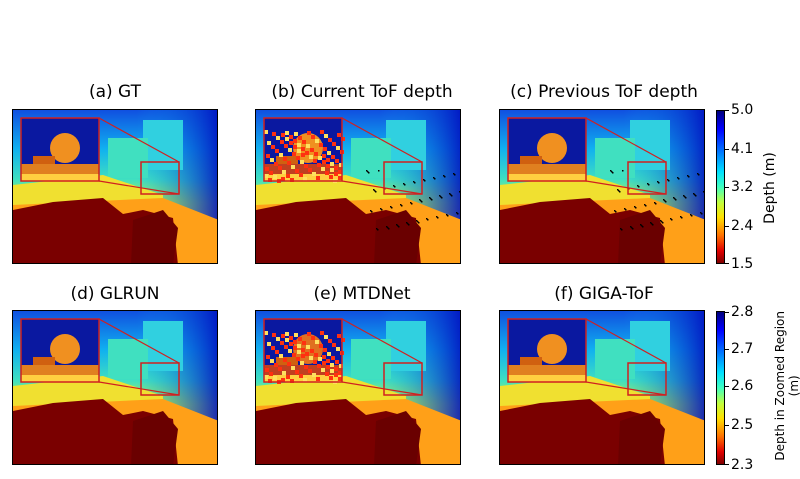  Describe the element at coordinates (115, 294) in the screenshot. I see `panel-title-glrun: (d) GLRUN` at that location.